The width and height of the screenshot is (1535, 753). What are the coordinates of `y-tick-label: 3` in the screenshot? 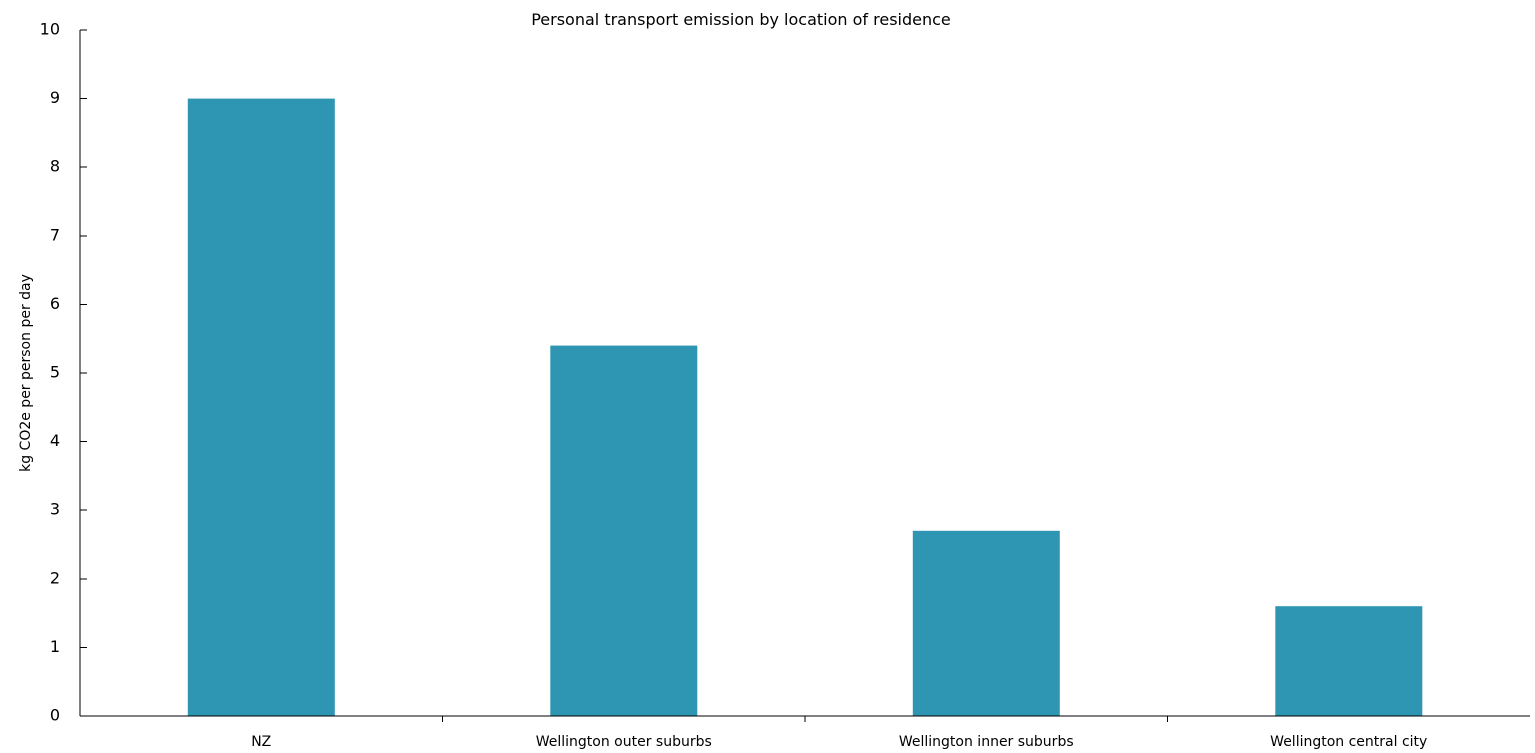 It's located at (55, 509).